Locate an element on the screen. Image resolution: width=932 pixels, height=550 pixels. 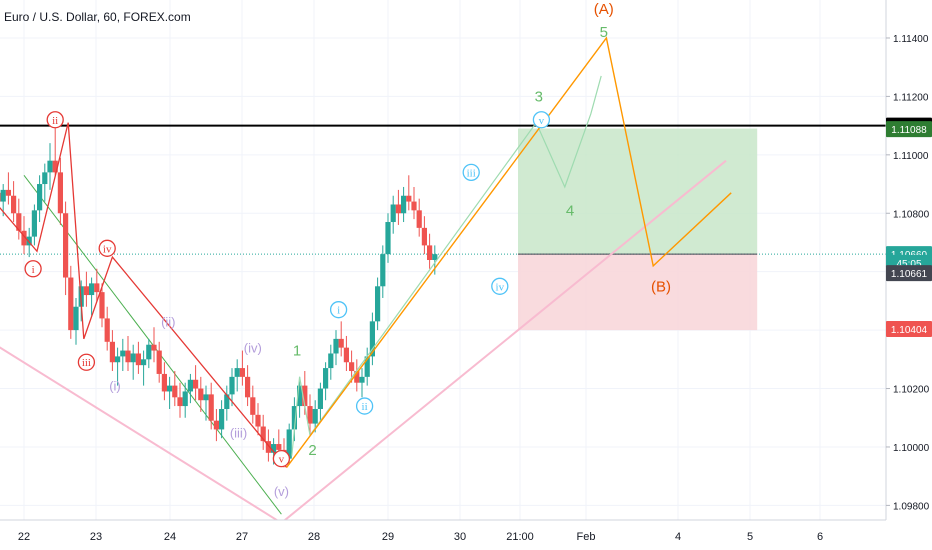
time-axis: 22 23 24 27 28 29 30 21:00 Feb 4 5 6 is located at coordinates (420, 537).